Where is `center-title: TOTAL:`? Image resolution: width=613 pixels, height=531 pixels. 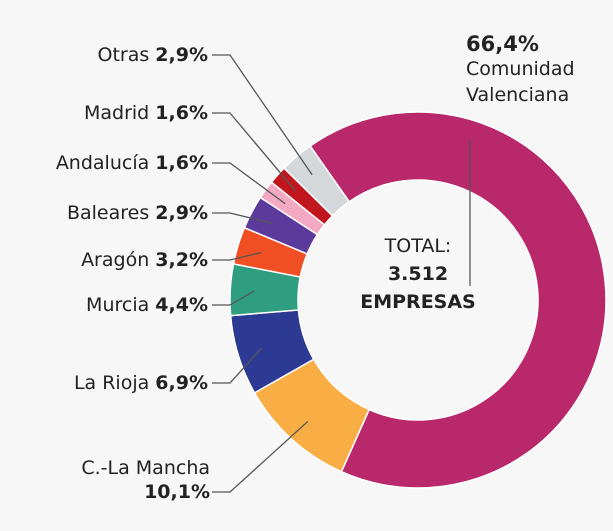
center-title: TOTAL: is located at coordinates (418, 246).